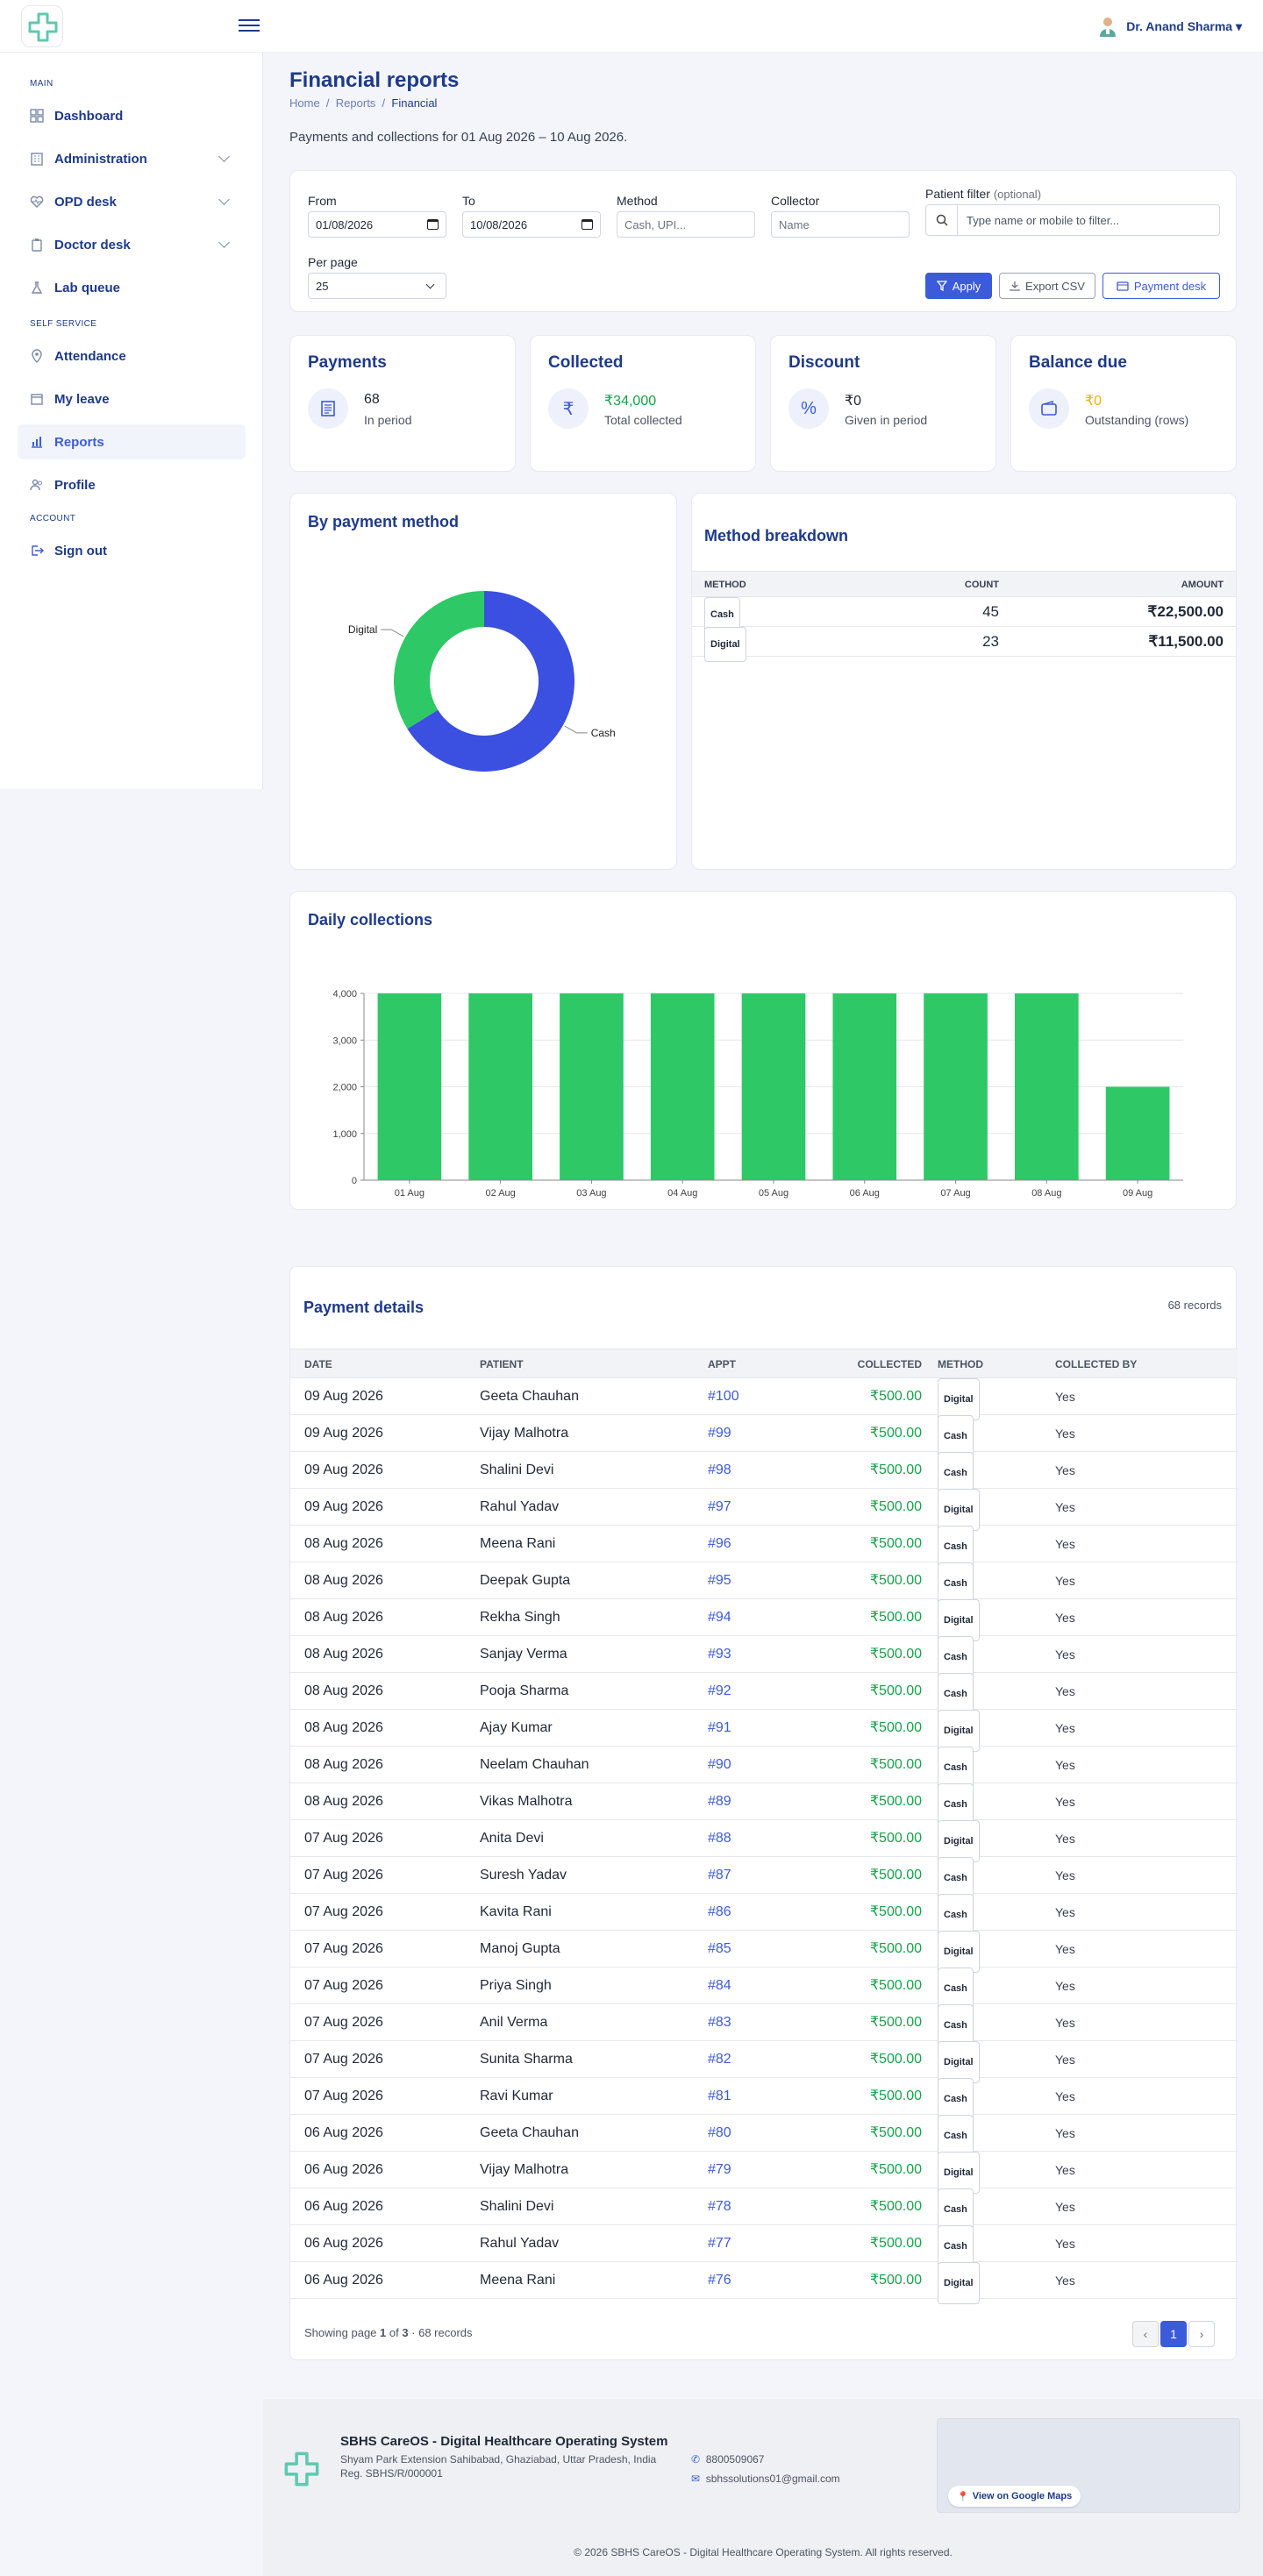 This screenshot has width=1263, height=2576. What do you see at coordinates (531, 224) in the screenshot?
I see `to-date-input: 10/08/2026` at bounding box center [531, 224].